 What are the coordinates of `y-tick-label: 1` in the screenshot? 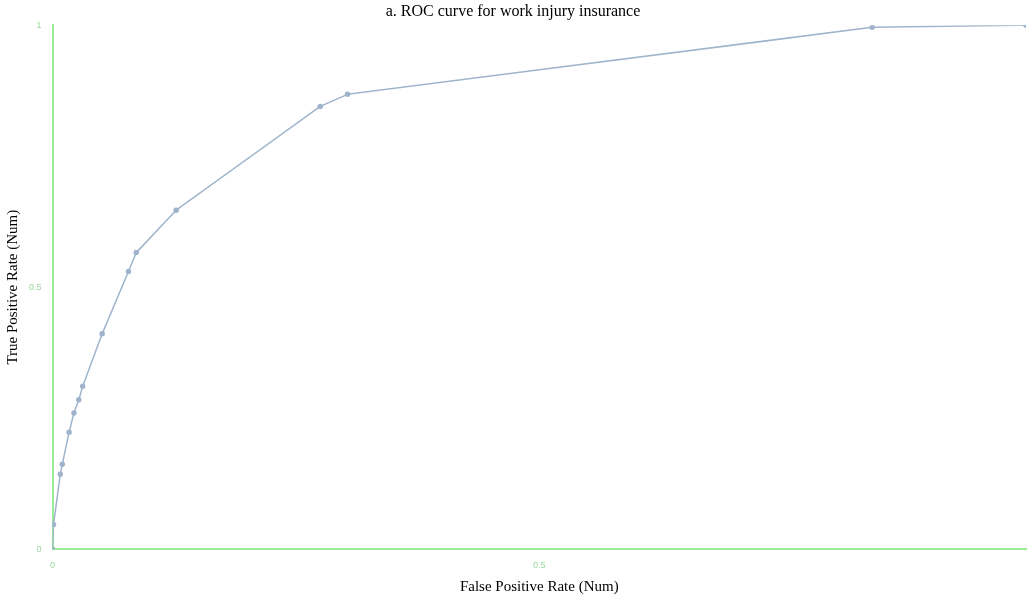 It's located at (39, 24).